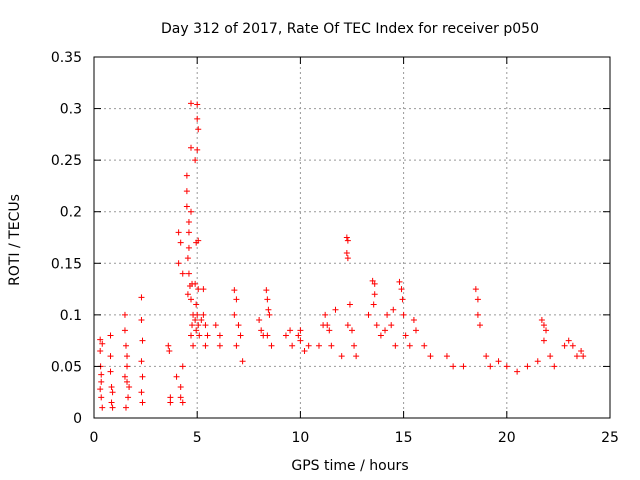 This screenshot has height=480, width=640. Describe the element at coordinates (349, 466) in the screenshot. I see `x-axis-label: GPS time / hours` at that location.